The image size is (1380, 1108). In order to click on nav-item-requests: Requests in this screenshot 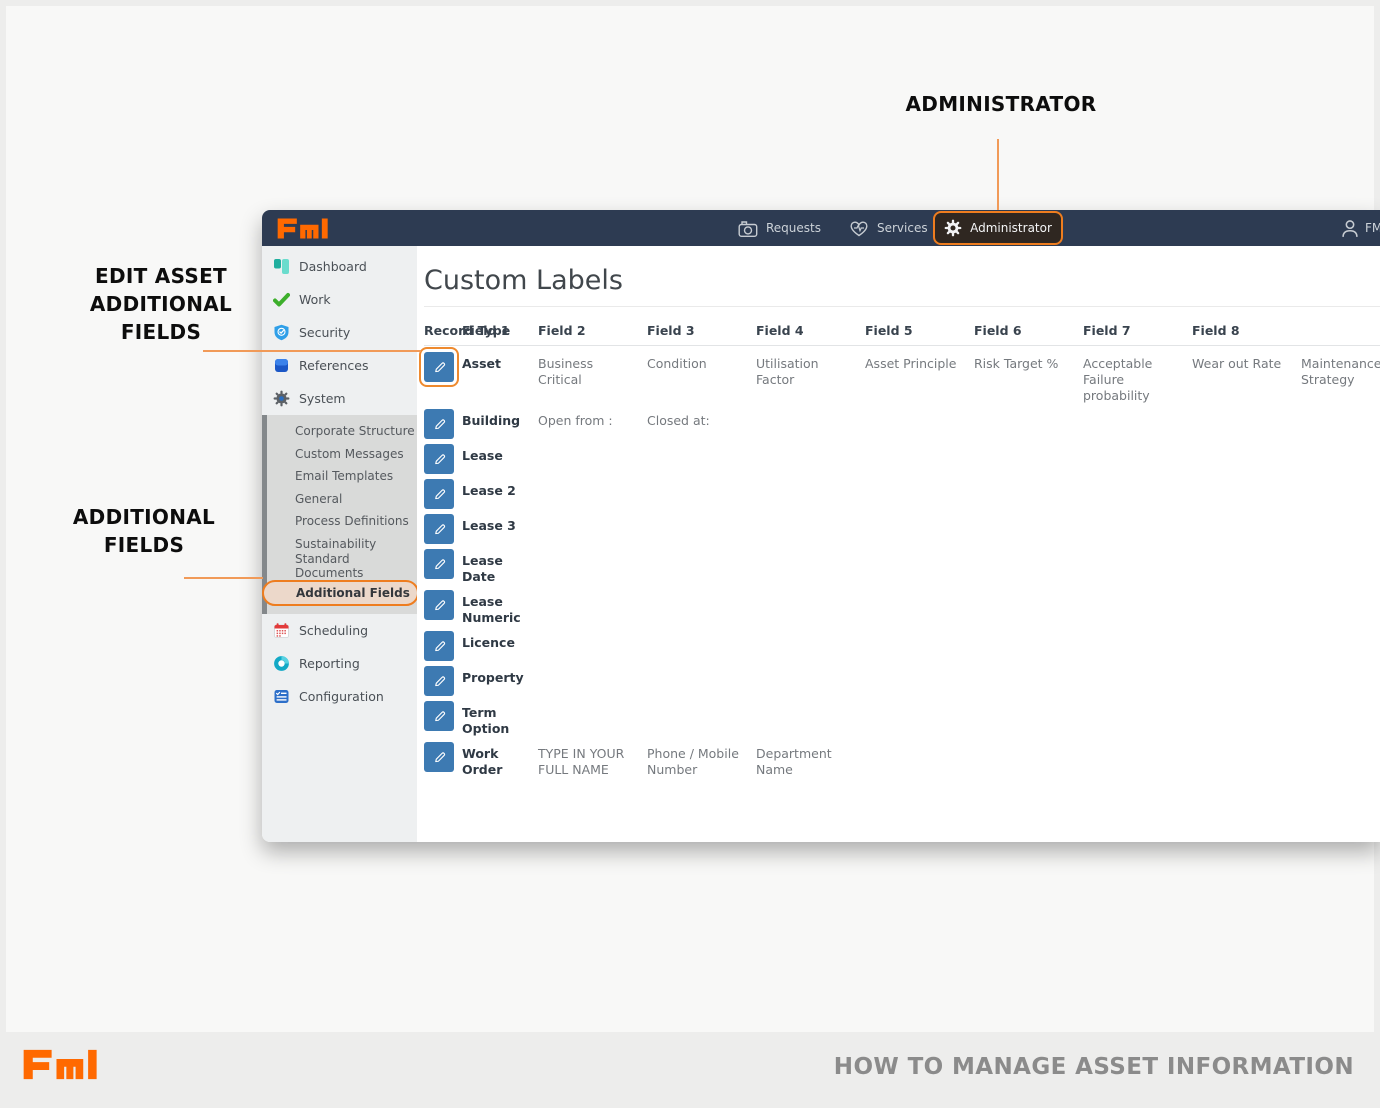, I will do `click(779, 228)`.